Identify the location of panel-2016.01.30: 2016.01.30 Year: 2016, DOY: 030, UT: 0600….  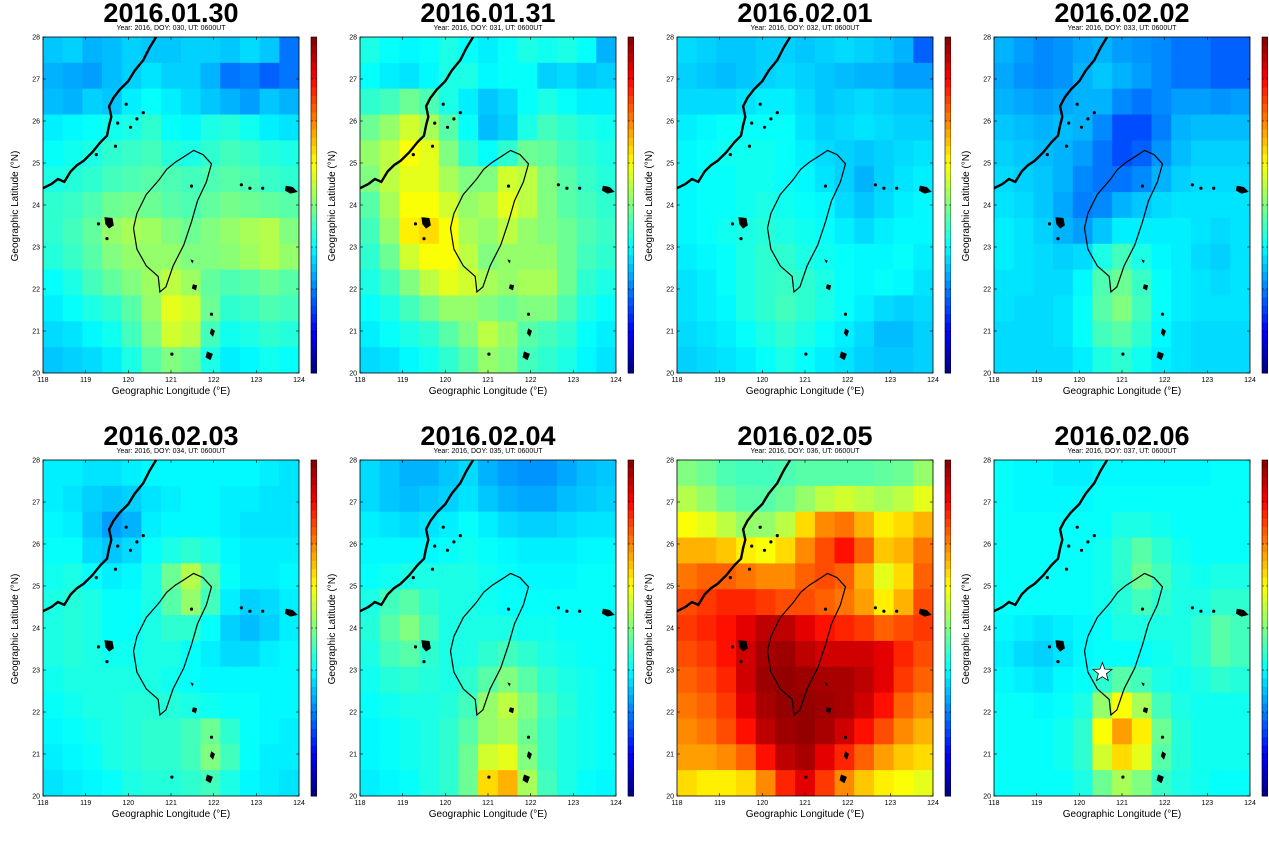
(158, 211).